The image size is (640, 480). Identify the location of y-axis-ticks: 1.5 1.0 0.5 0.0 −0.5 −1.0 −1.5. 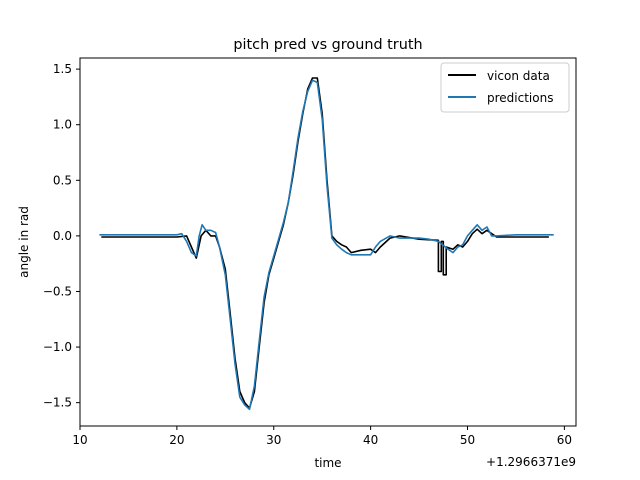
(61, 236).